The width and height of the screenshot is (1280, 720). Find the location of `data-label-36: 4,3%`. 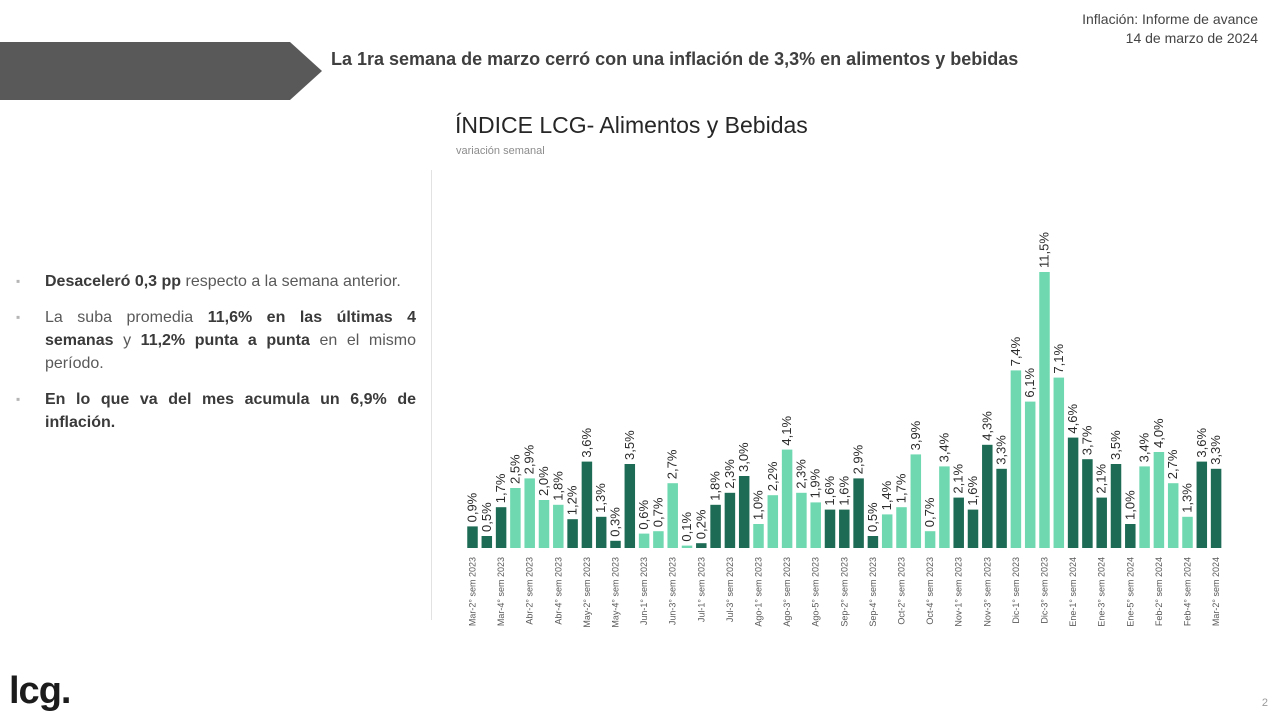

data-label-36: 4,3% is located at coordinates (986, 426).